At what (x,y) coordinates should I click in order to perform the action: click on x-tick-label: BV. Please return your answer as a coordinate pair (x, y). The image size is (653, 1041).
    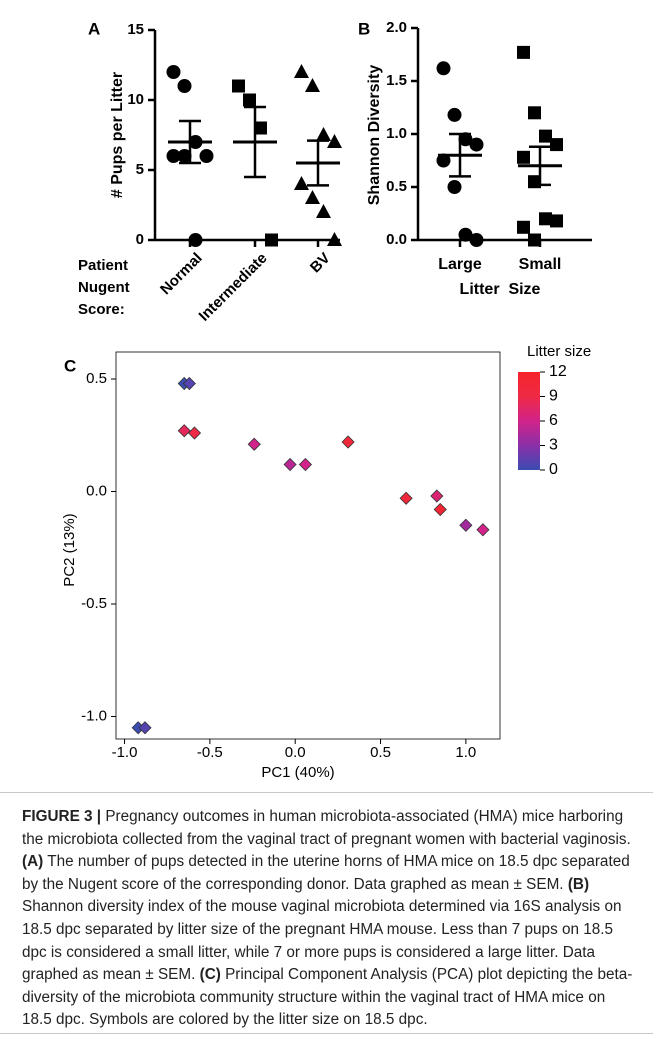
    Looking at the image, I should click on (320, 263).